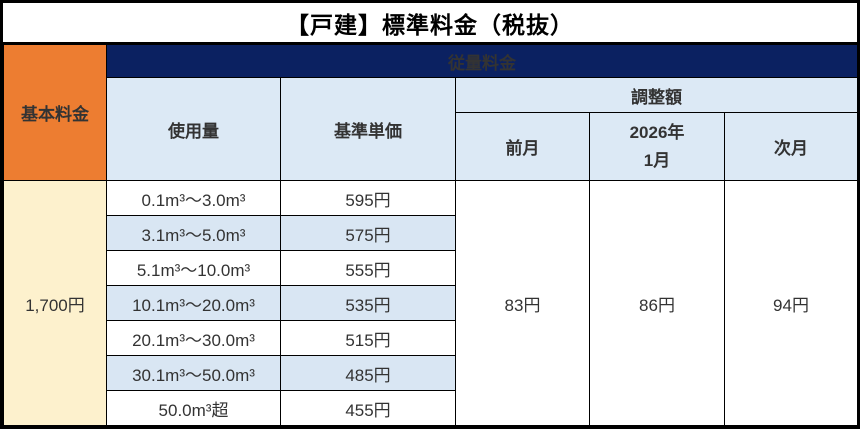 The height and width of the screenshot is (442, 862). Describe the element at coordinates (368, 373) in the screenshot. I see `tier-price-cell: 485円` at that location.